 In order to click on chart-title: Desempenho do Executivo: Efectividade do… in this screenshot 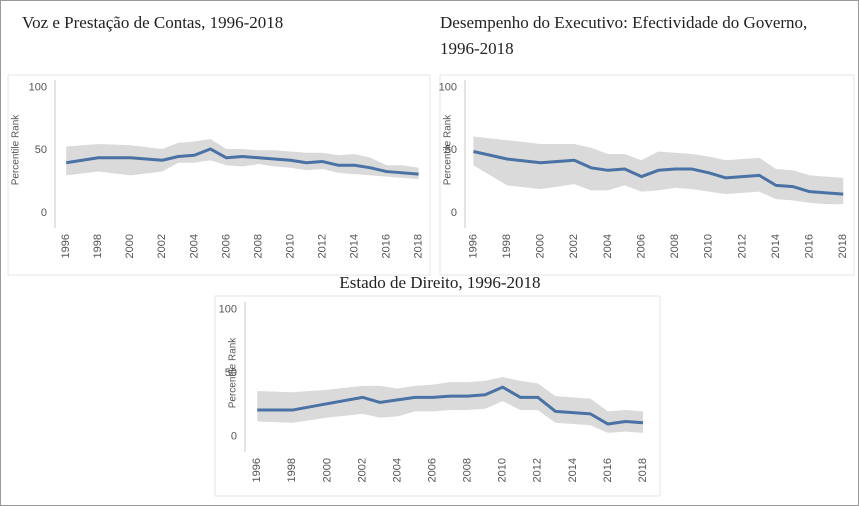, I will do `click(624, 35)`.